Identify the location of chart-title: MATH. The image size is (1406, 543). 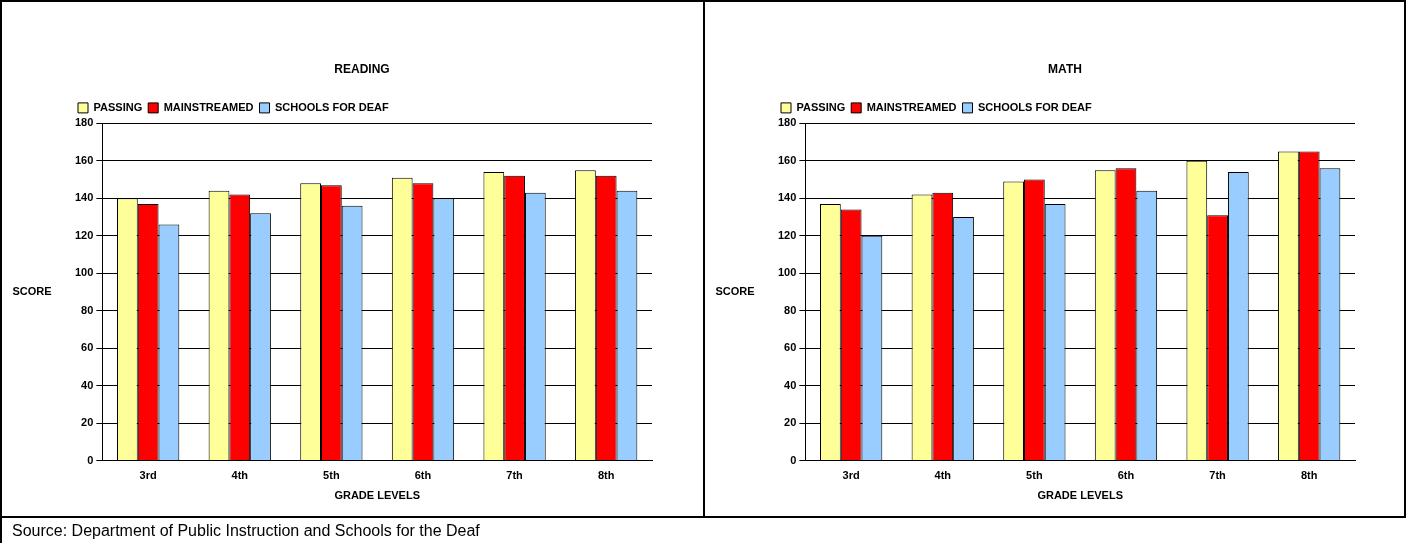
(1065, 68).